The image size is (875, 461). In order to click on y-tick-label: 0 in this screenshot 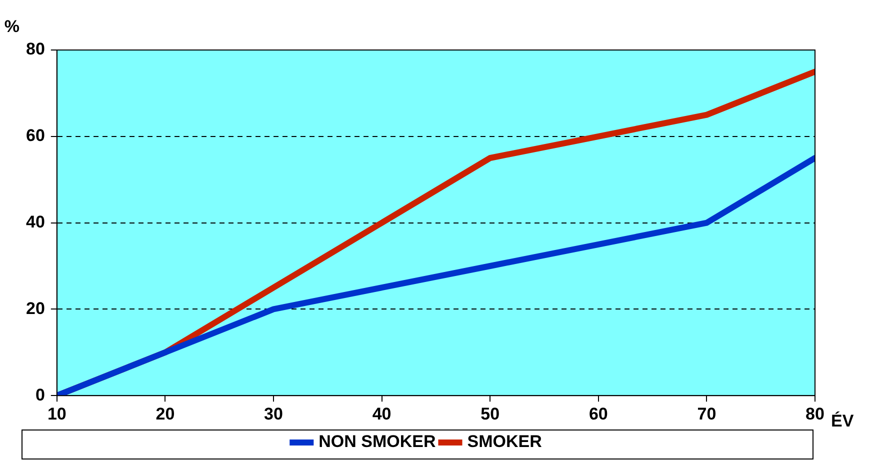, I will do `click(40, 394)`.